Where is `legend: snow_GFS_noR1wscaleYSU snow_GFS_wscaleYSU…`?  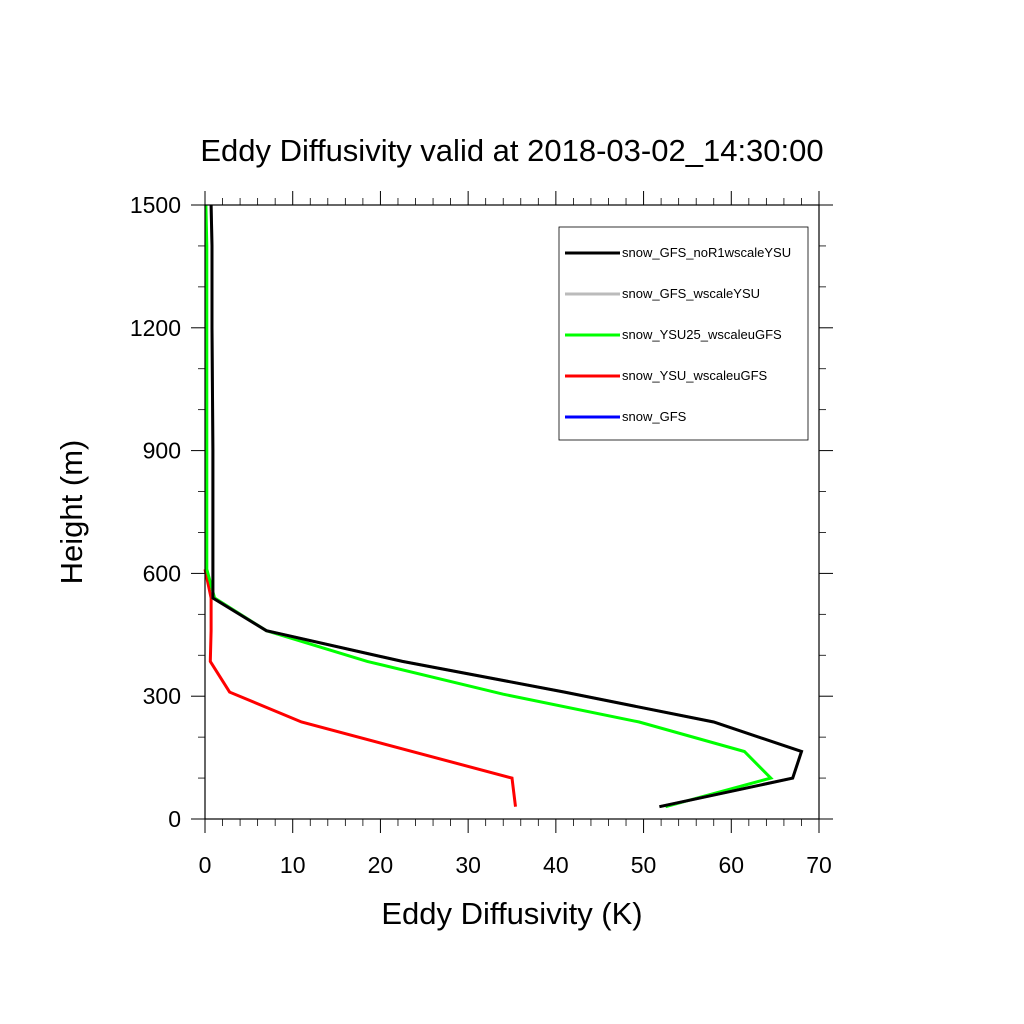
legend: snow_GFS_noR1wscaleYSU snow_GFS_wscaleYSU… is located at coordinates (683, 333).